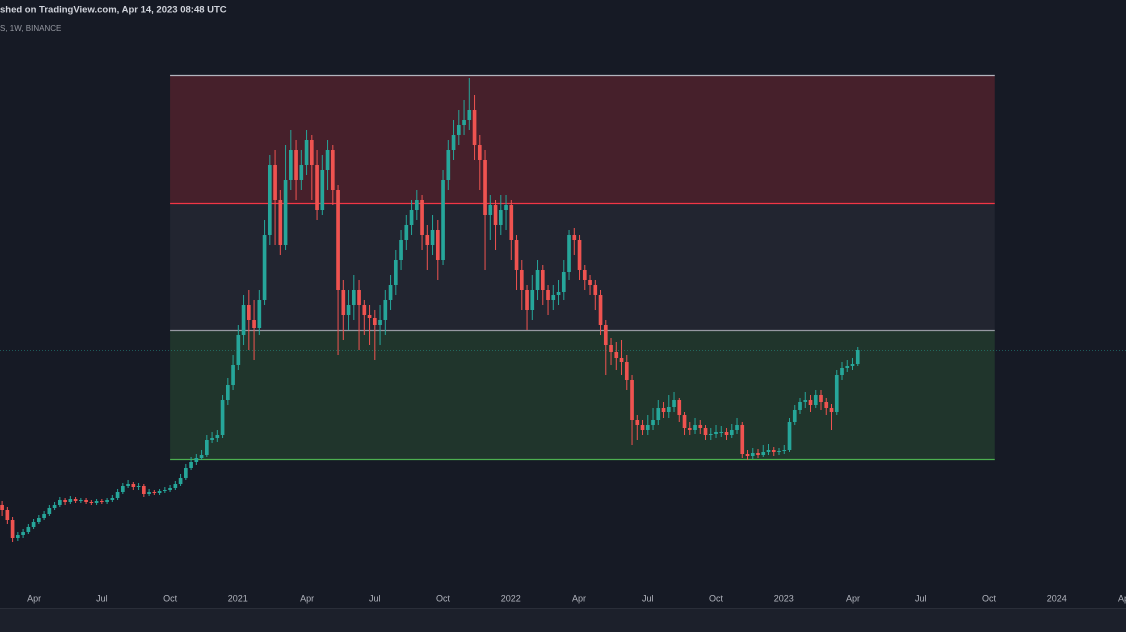 The image size is (1126, 632). Describe the element at coordinates (238, 598) in the screenshot. I see `x-tick-label: 2021` at that location.